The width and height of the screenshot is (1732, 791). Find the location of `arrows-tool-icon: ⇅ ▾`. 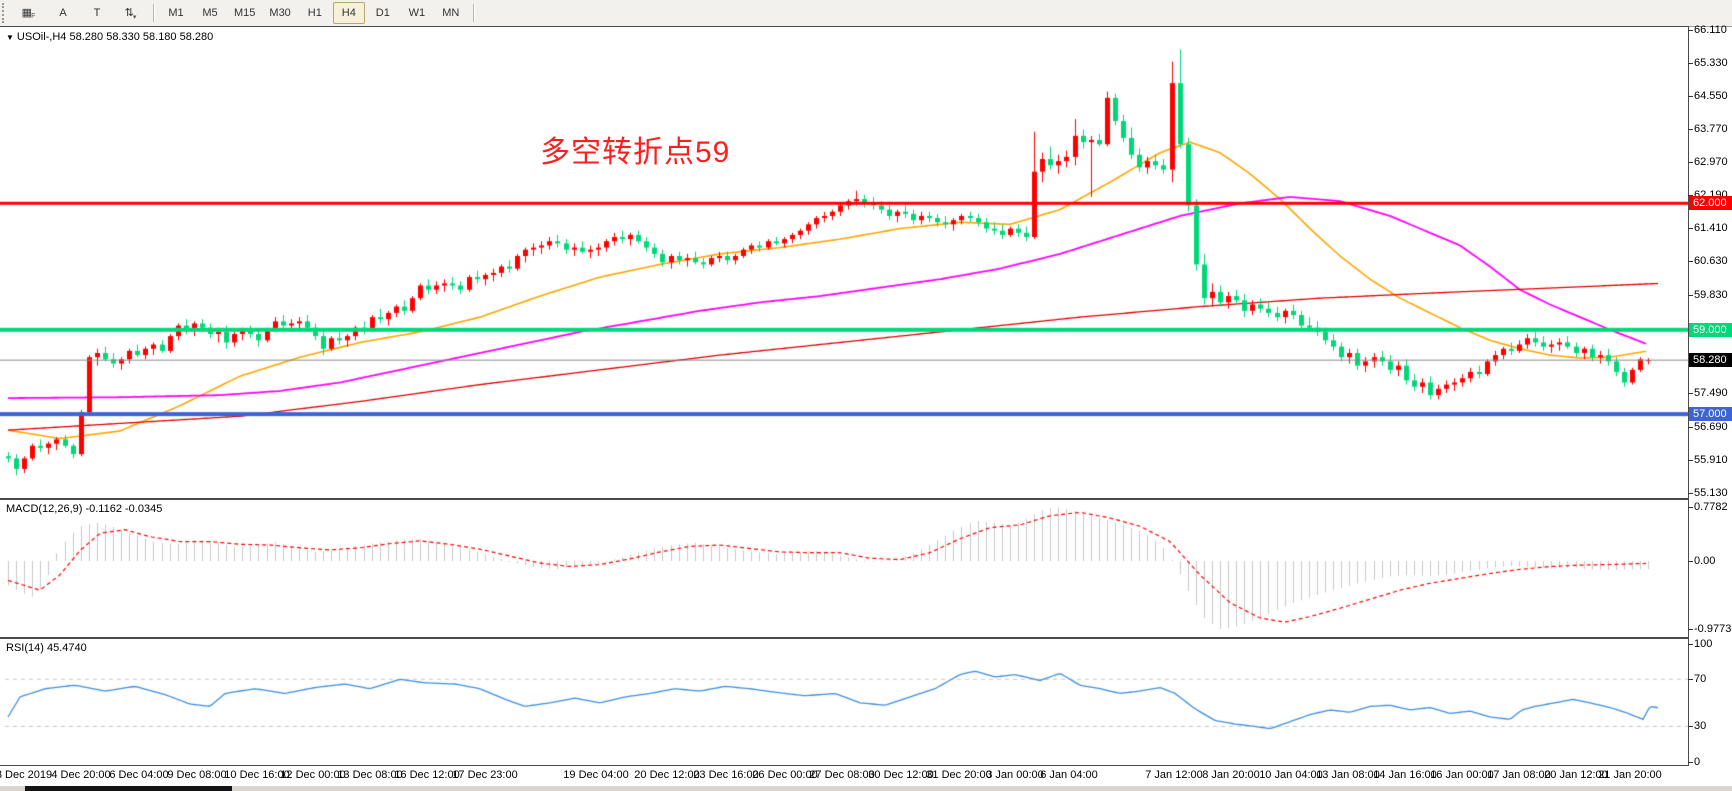

arrows-tool-icon: ⇅ ▾ is located at coordinates (130, 14).